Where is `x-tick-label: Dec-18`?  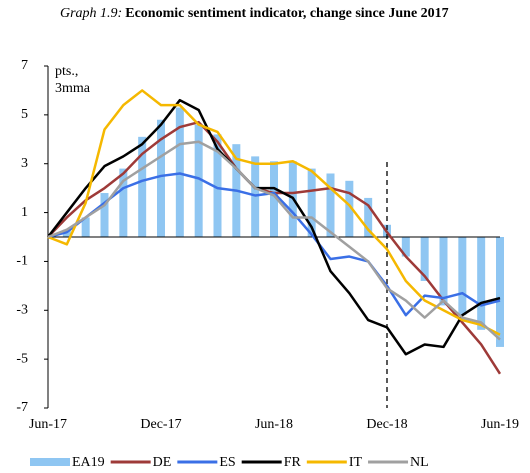
x-tick-label: Dec-18 is located at coordinates (386, 424).